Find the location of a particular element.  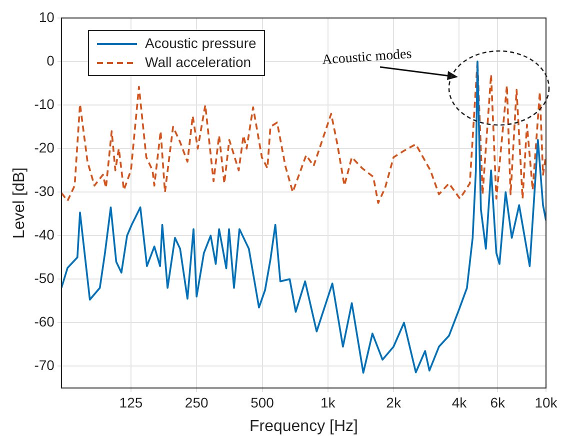

y-tick-label: -60 is located at coordinates (44, 322).